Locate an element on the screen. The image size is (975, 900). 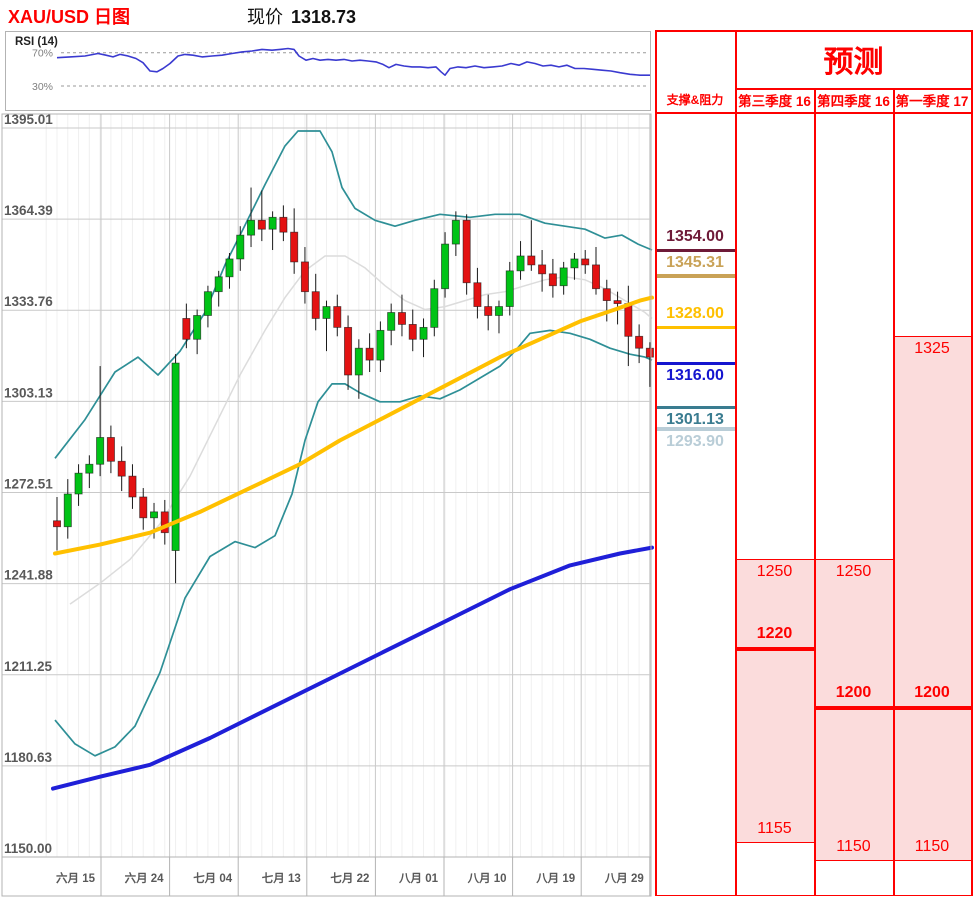
x-axis-label: 七月 22 is located at coordinates (349, 878).